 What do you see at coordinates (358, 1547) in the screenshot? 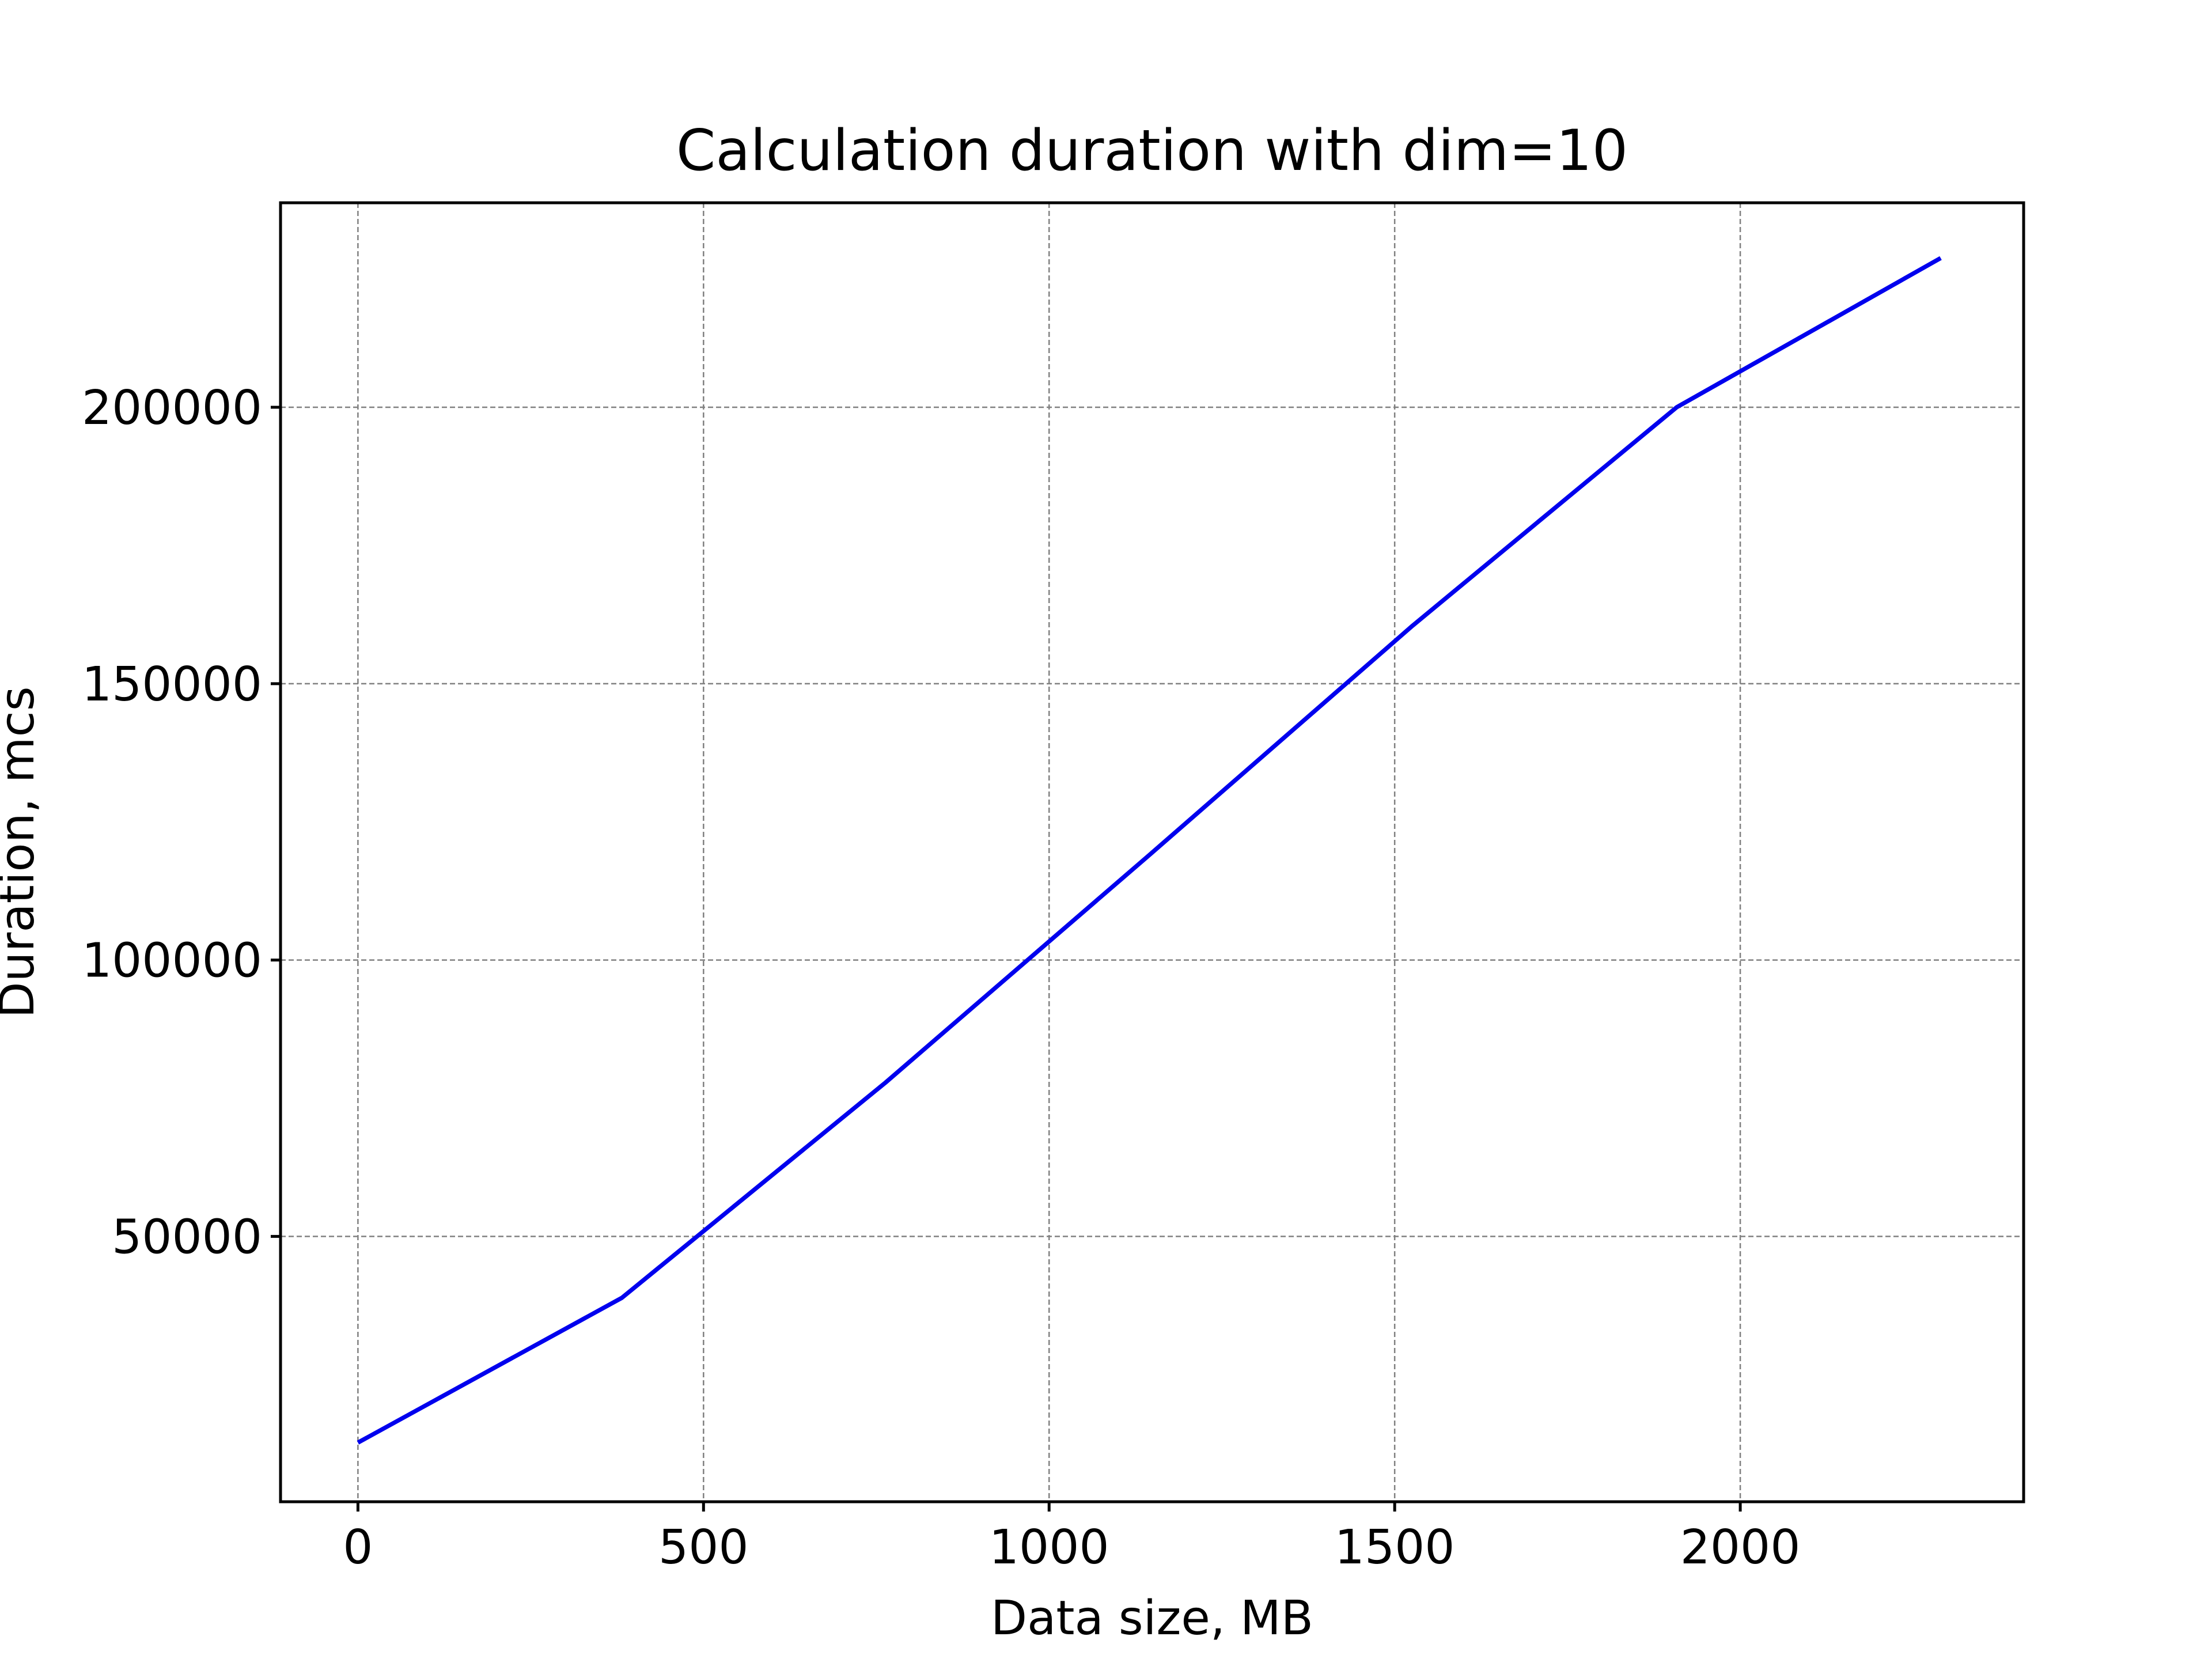
I see `x-tick-label: 0` at bounding box center [358, 1547].